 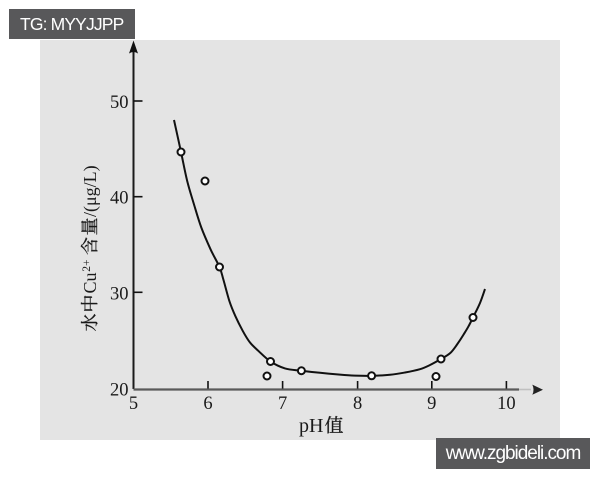 What do you see at coordinates (119, 103) in the screenshot?
I see `svg-text: 50` at bounding box center [119, 103].